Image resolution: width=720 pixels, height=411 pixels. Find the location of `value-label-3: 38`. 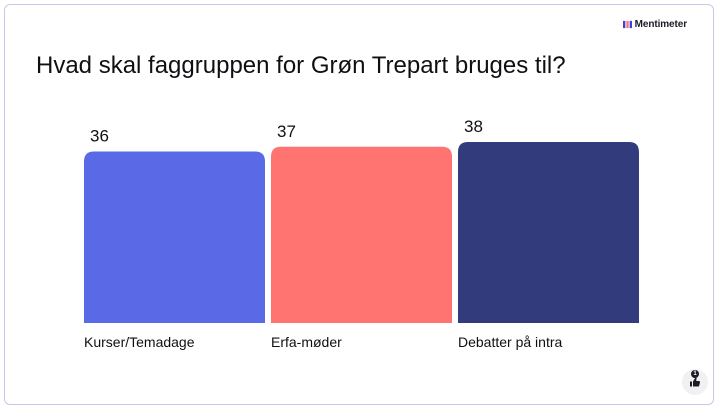

value-label-3: 38 is located at coordinates (473, 126).